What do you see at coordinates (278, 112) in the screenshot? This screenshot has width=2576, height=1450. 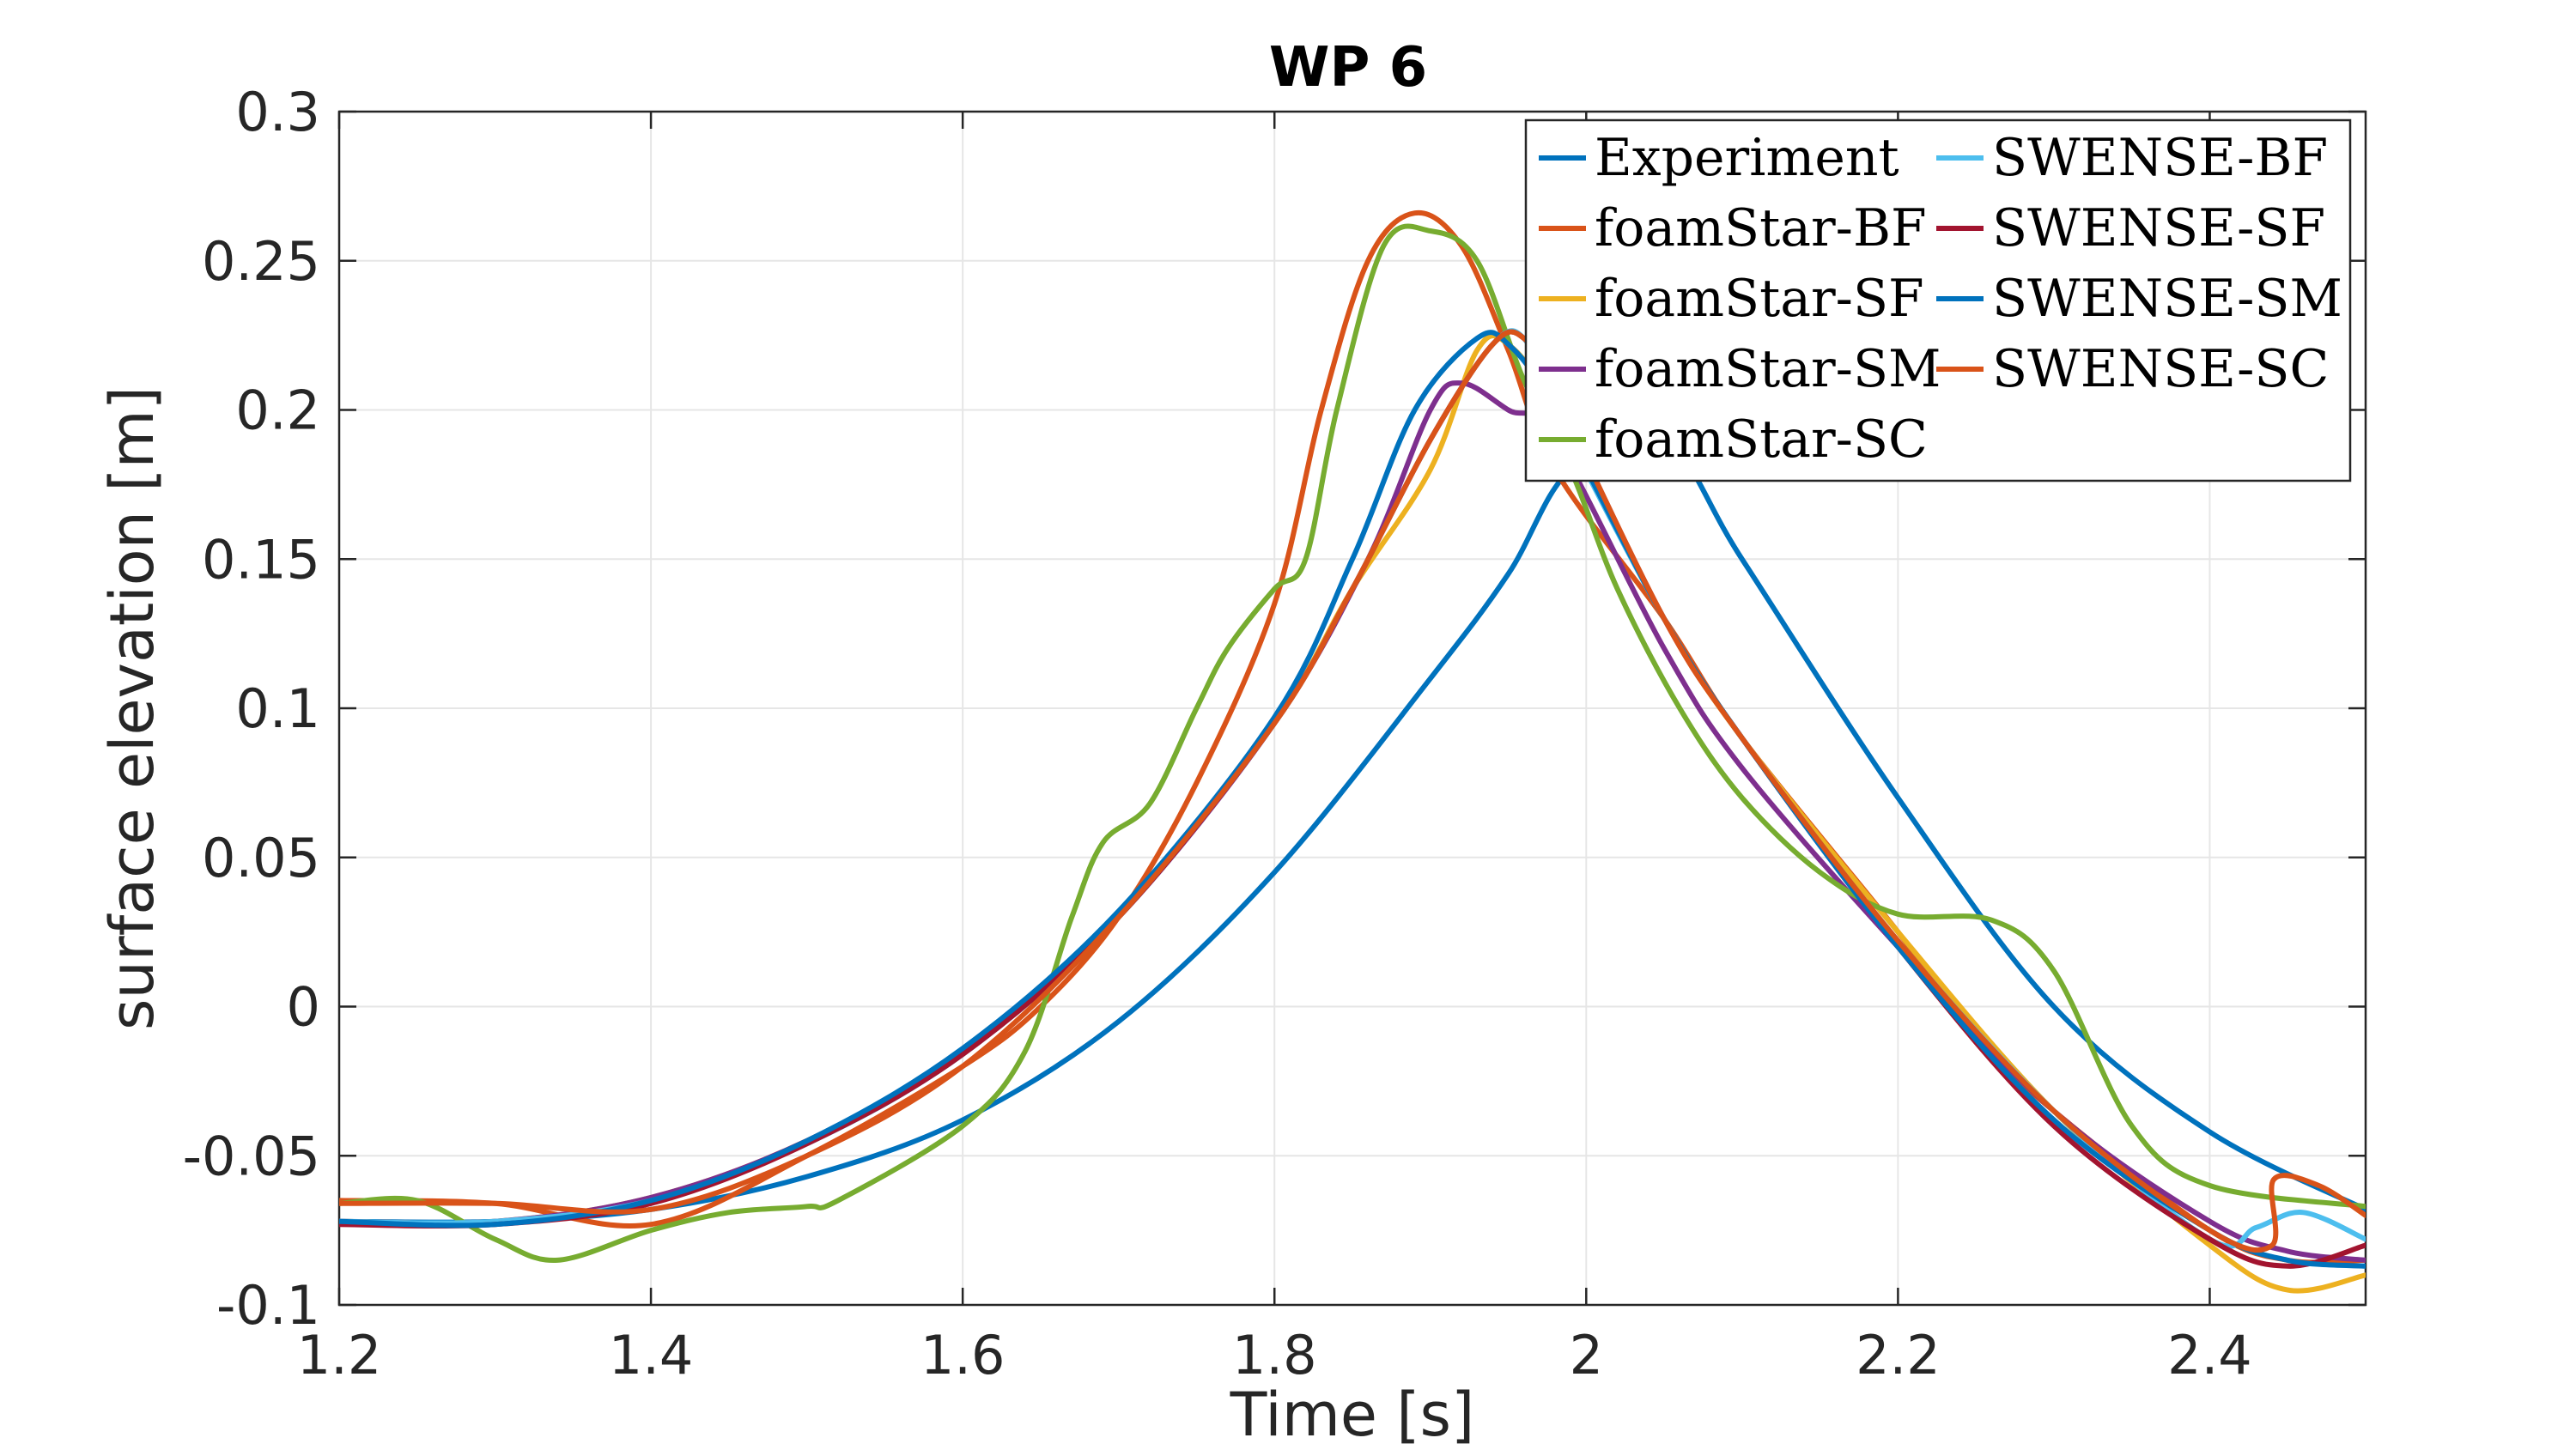 I see `y-tick-label: 0.3` at bounding box center [278, 112].